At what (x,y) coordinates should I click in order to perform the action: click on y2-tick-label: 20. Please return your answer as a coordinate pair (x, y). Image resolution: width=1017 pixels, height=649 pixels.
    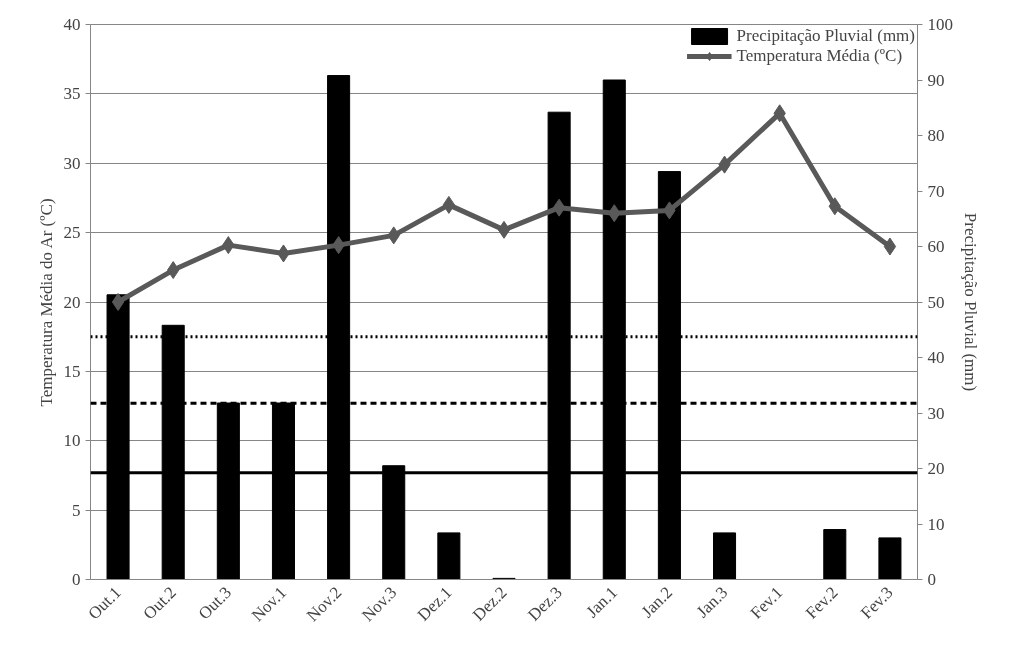
    Looking at the image, I should click on (936, 468).